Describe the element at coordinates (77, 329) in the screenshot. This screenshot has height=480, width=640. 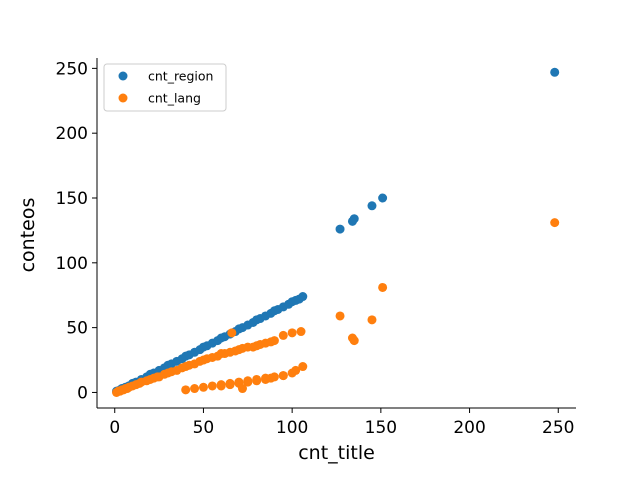
I see `y-tick-label: 50` at that location.